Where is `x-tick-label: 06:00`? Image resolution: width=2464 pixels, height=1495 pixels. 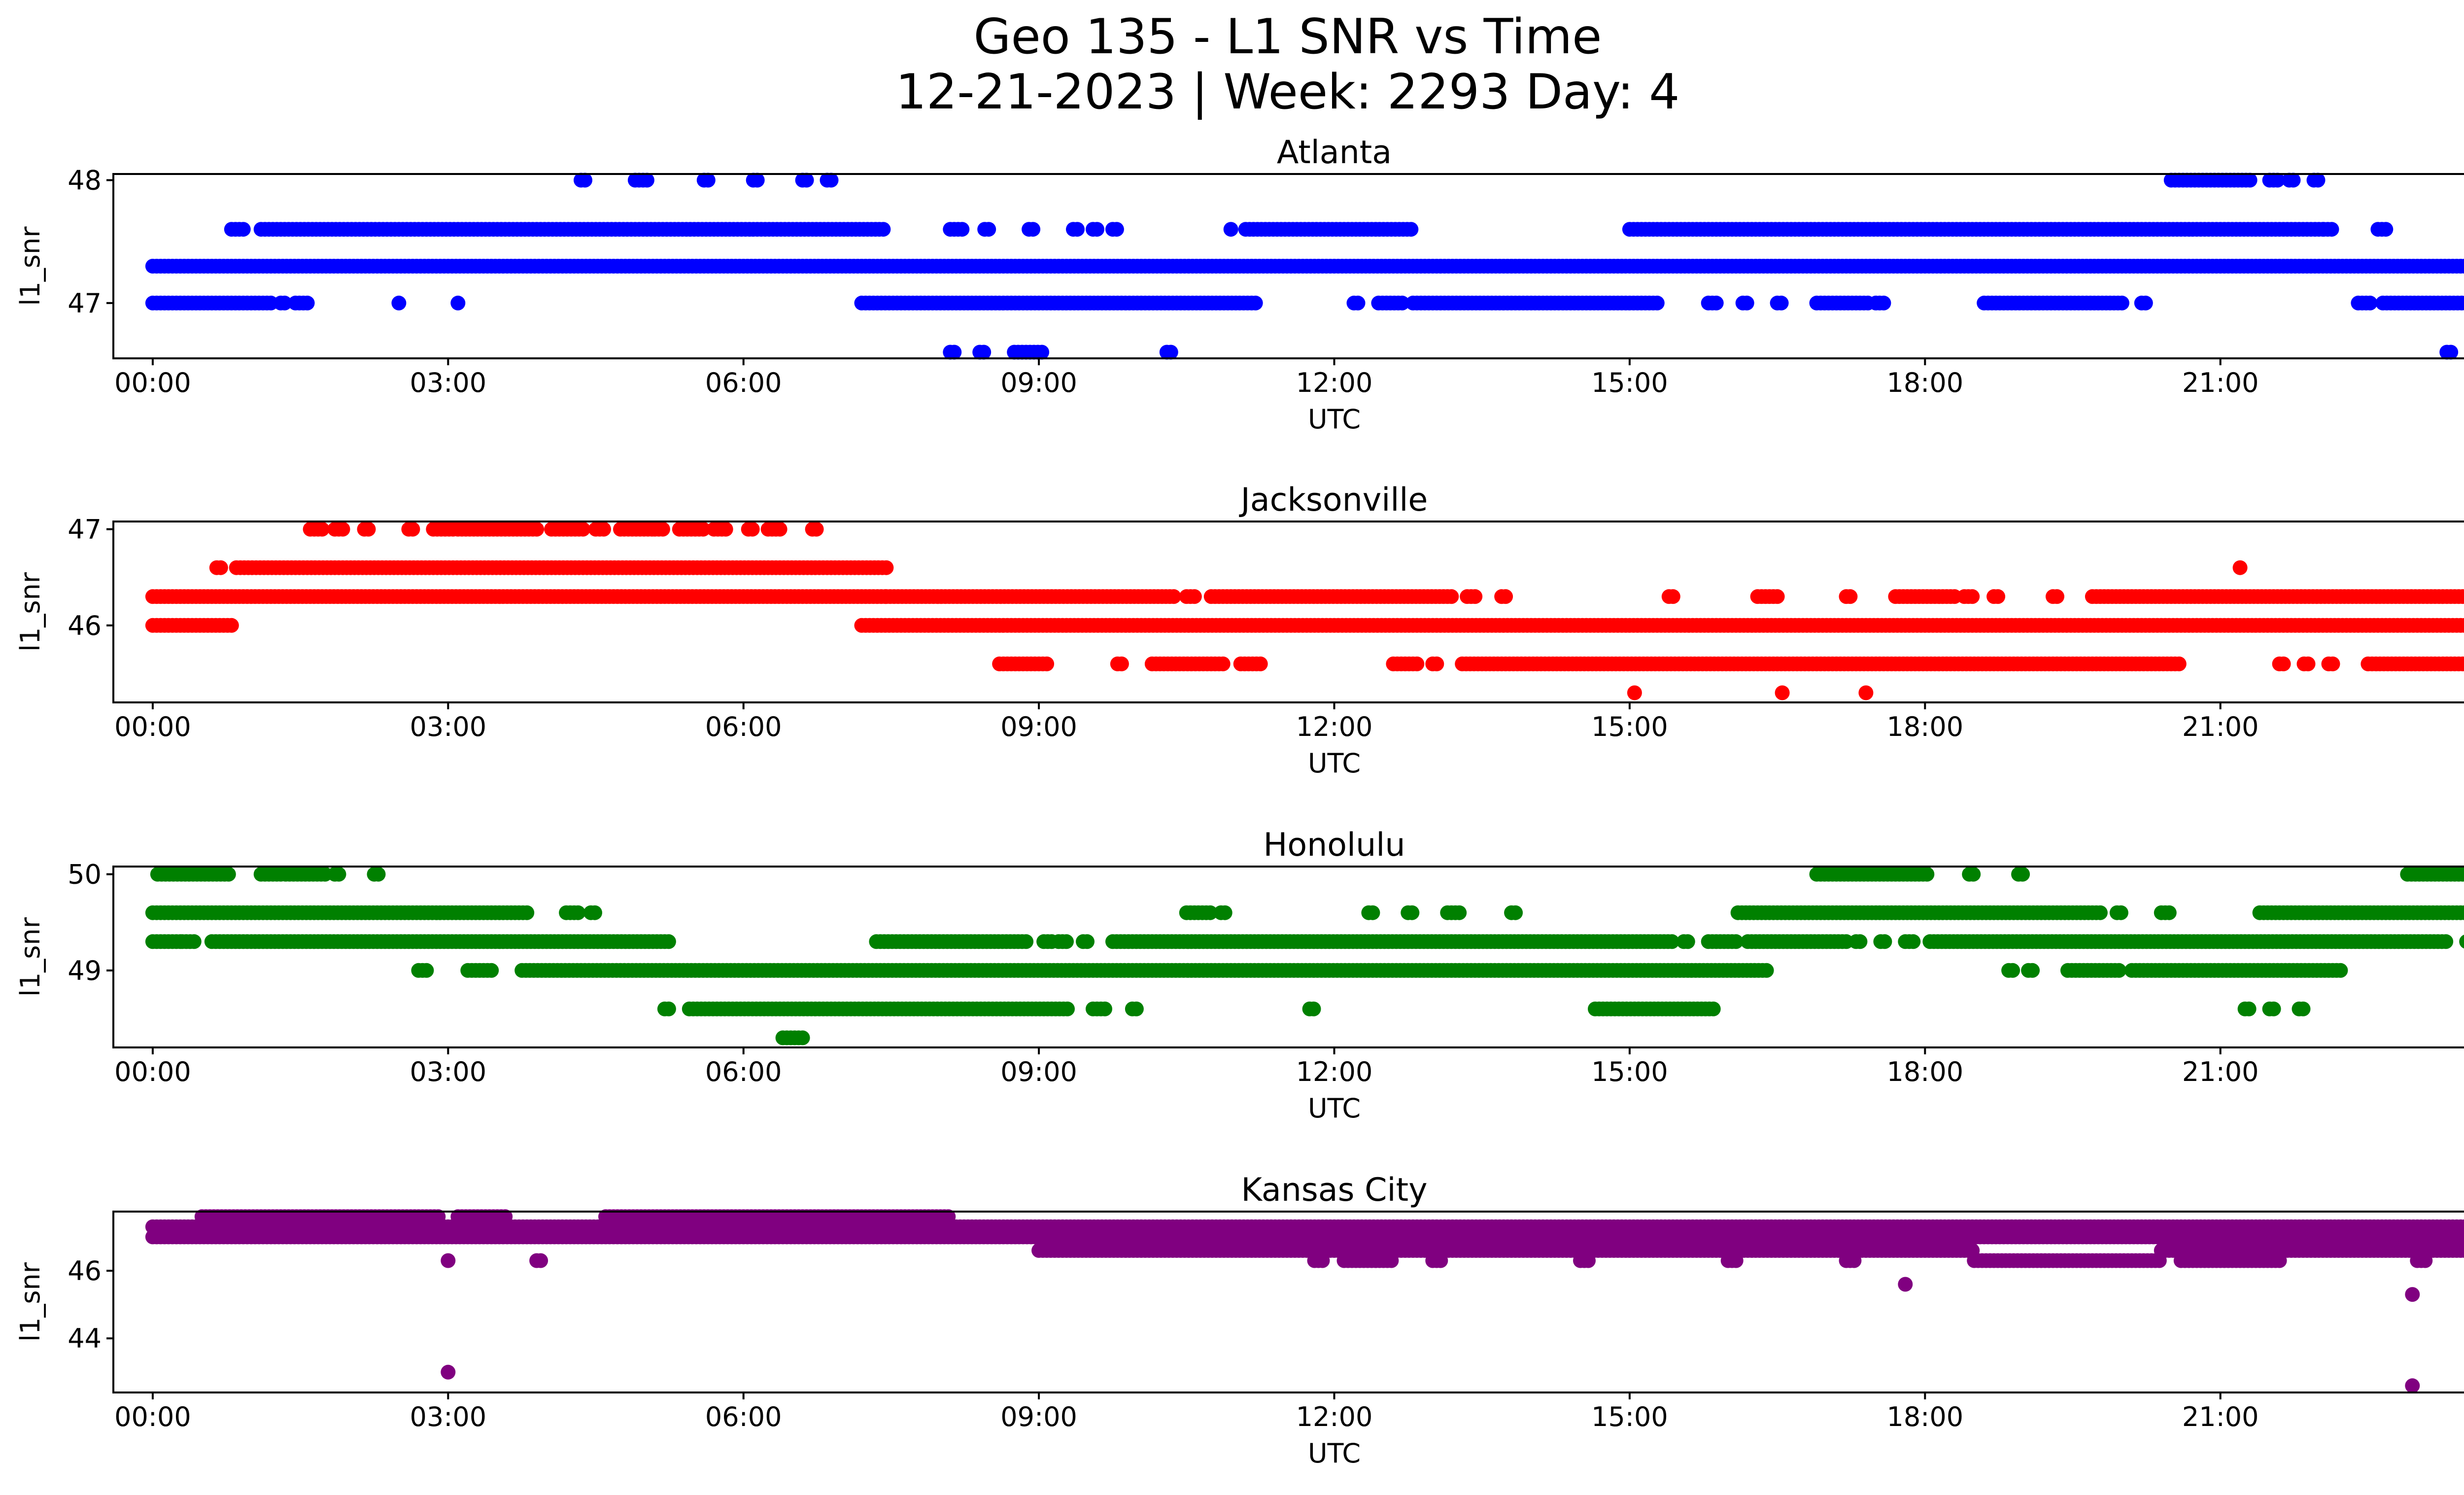 x-tick-label: 06:00 is located at coordinates (743, 382).